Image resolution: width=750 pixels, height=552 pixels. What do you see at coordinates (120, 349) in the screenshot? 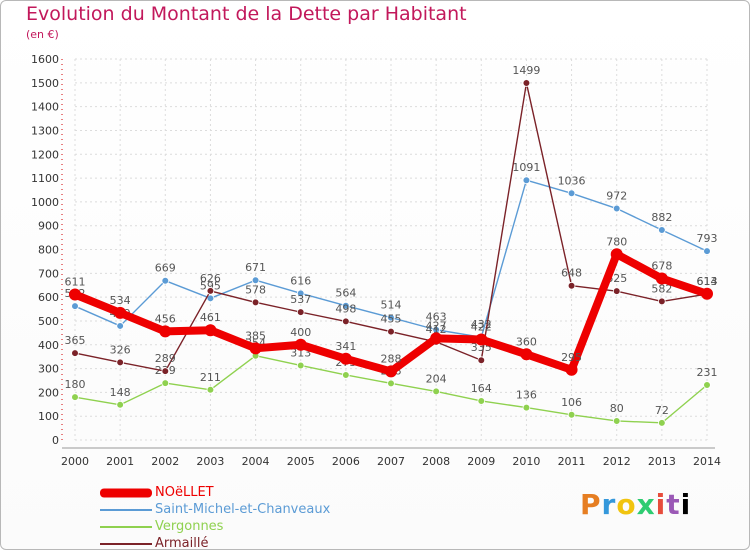
I see `data-label: 326` at bounding box center [120, 349].